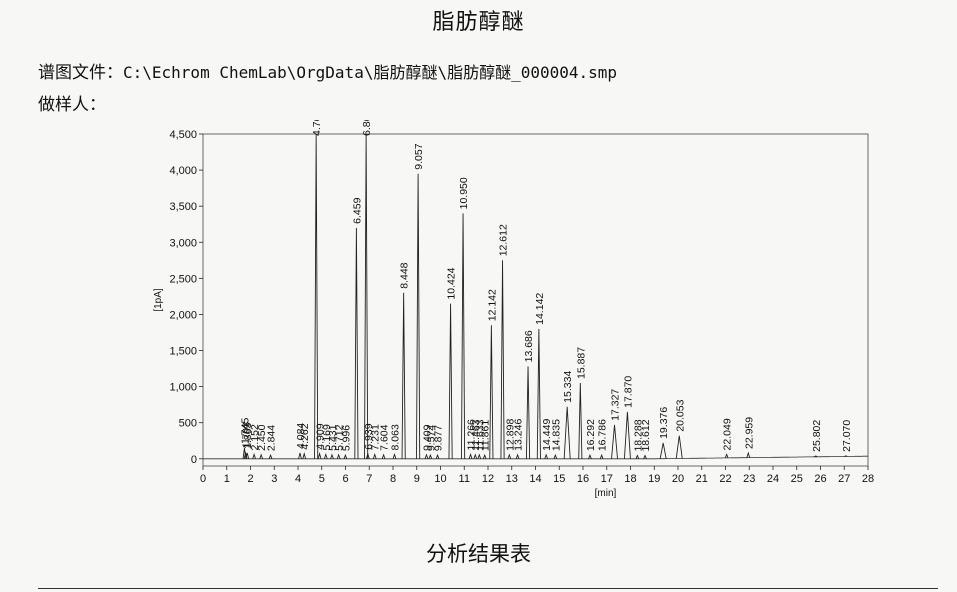 Image resolution: width=957 pixels, height=592 pixels. Describe the element at coordinates (427, 437) in the screenshot. I see `peak-label: 9.409` at that location.